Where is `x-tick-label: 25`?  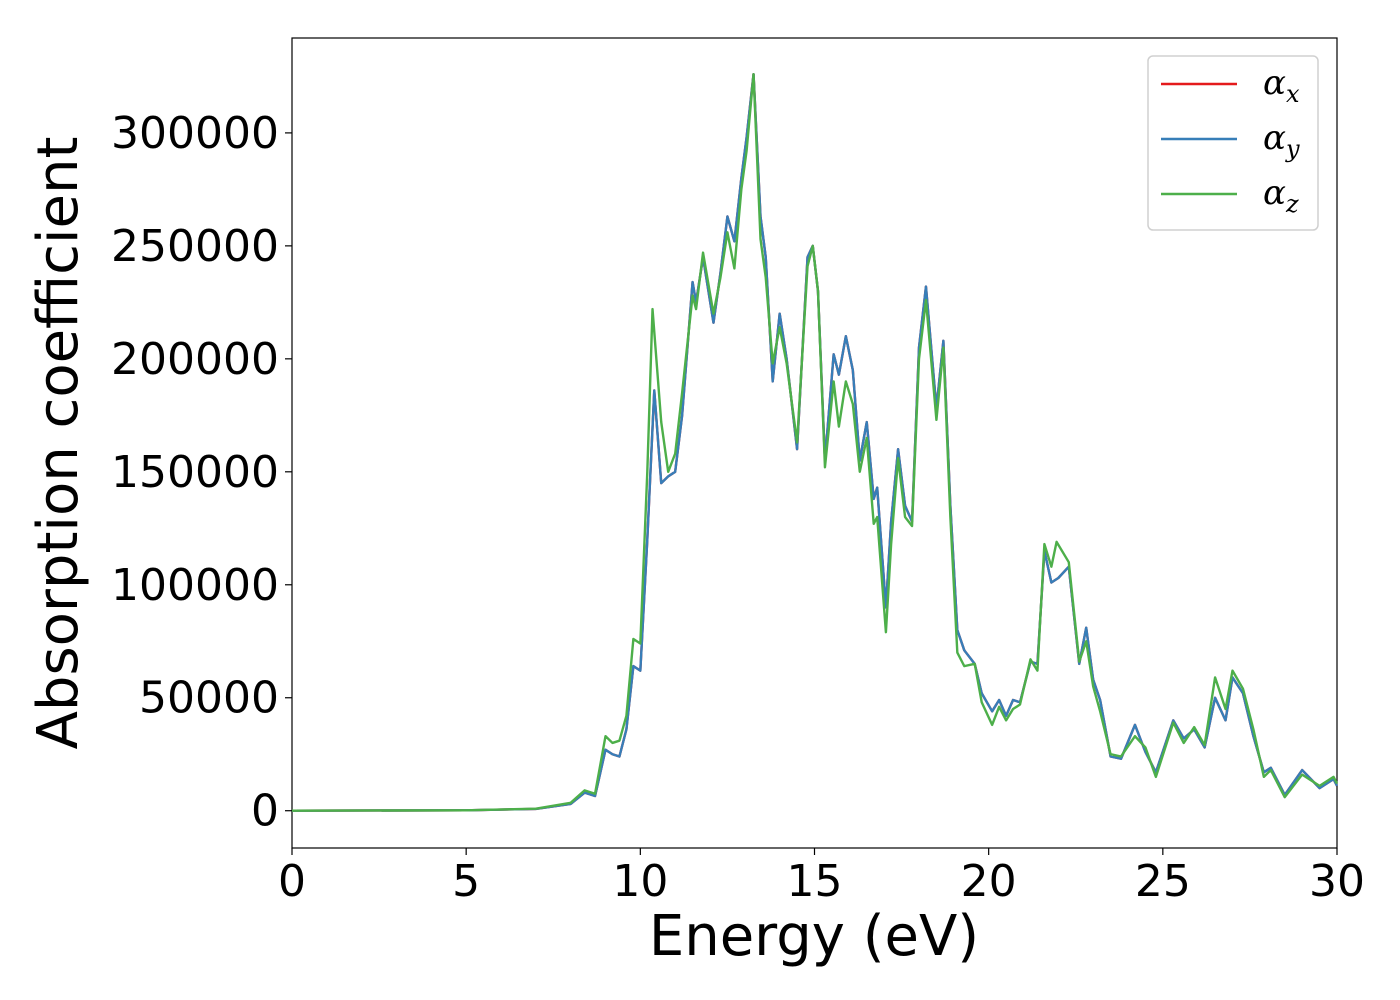
x-tick-label: 25 is located at coordinates (1163, 881).